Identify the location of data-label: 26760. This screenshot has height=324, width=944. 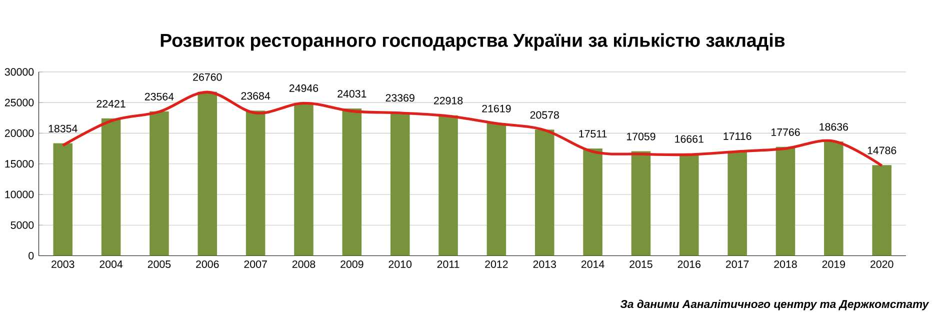
(207, 77).